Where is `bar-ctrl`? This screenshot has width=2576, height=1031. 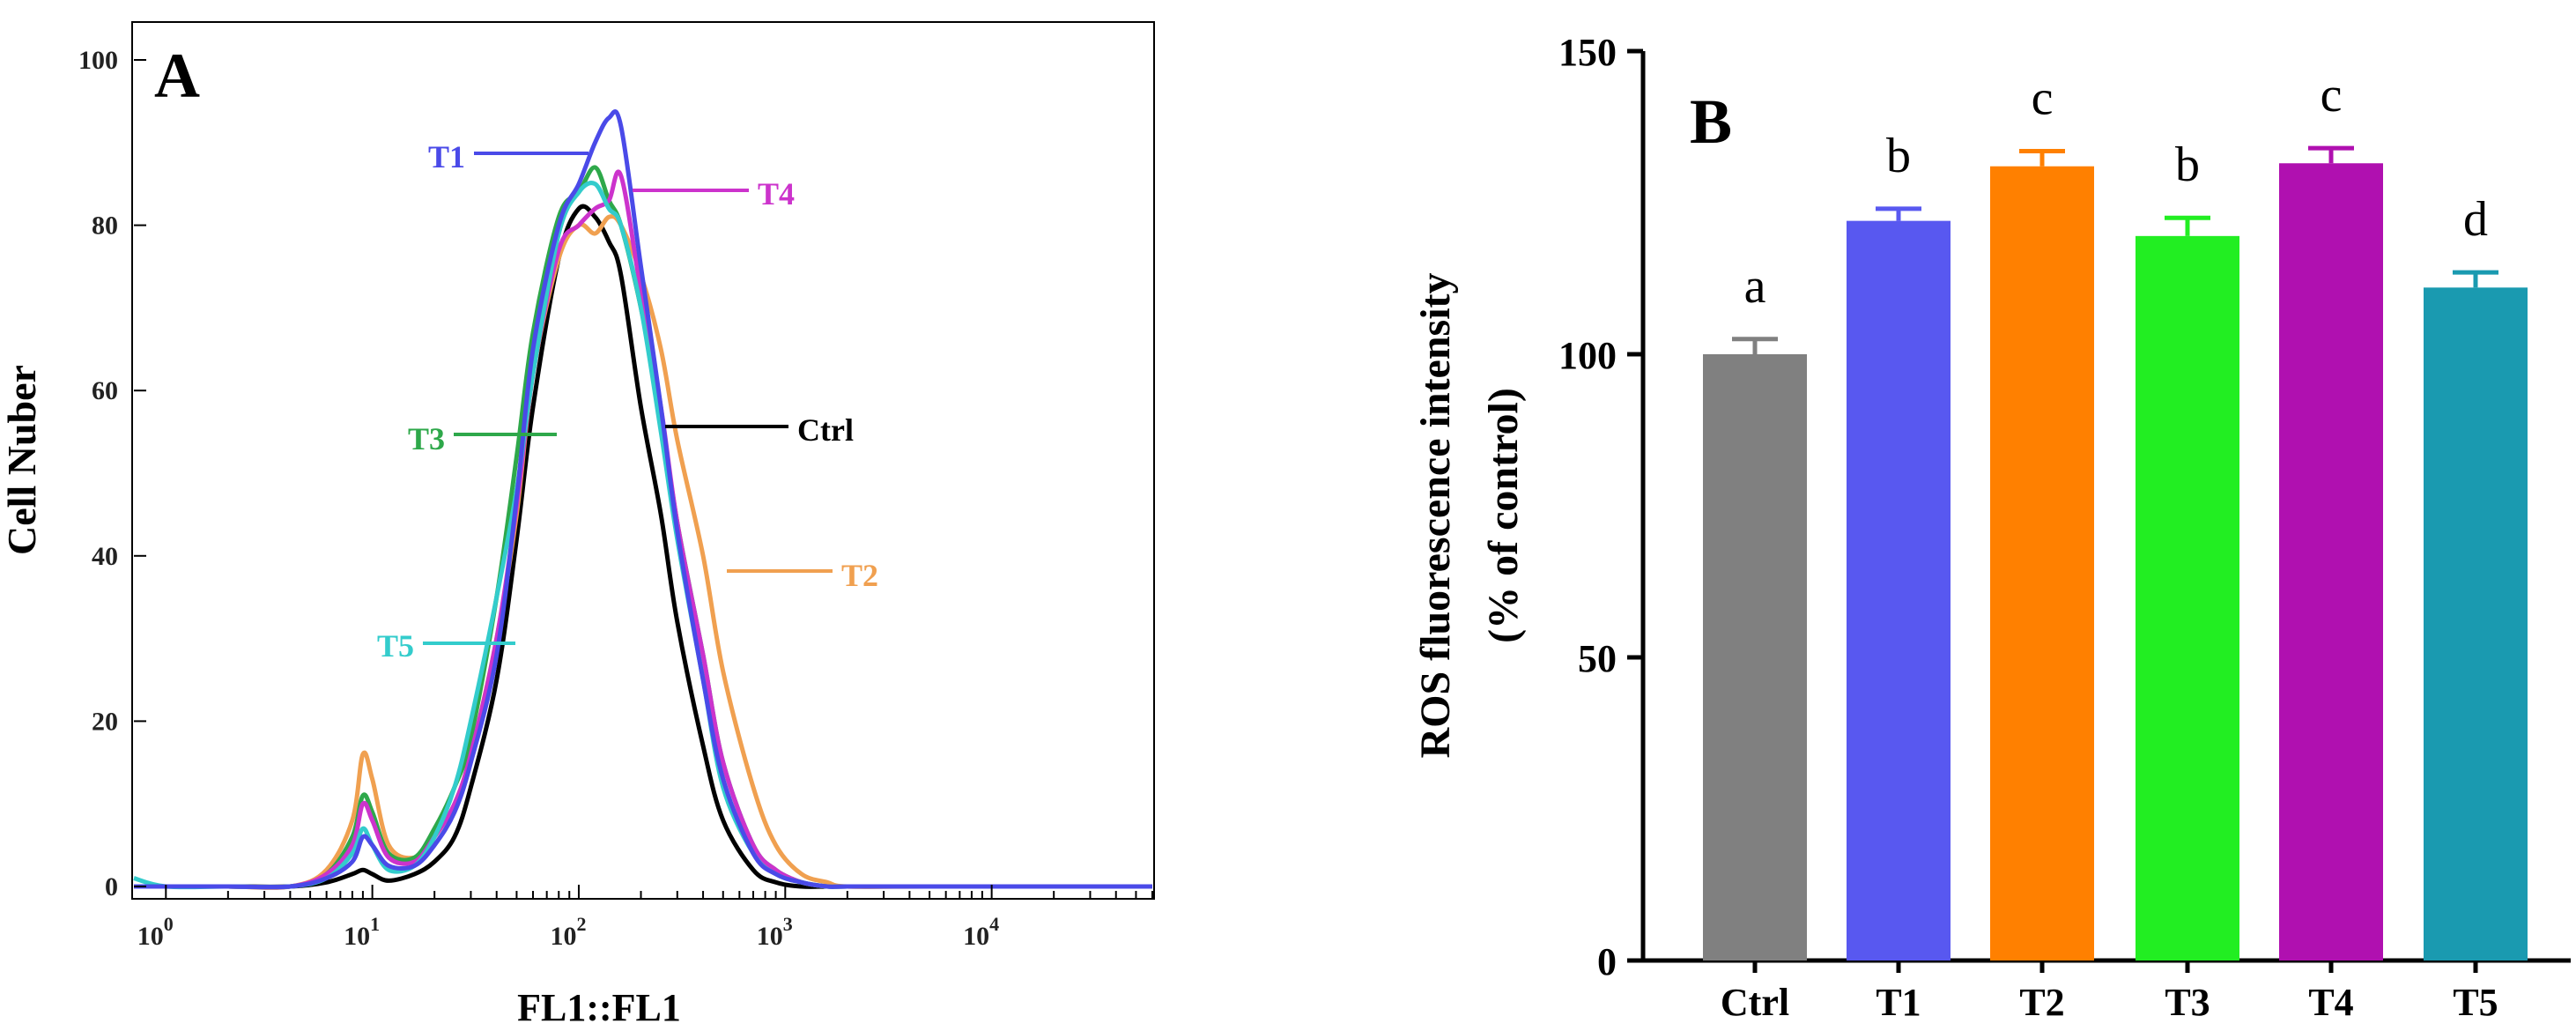
bar-ctrl is located at coordinates (1755, 657).